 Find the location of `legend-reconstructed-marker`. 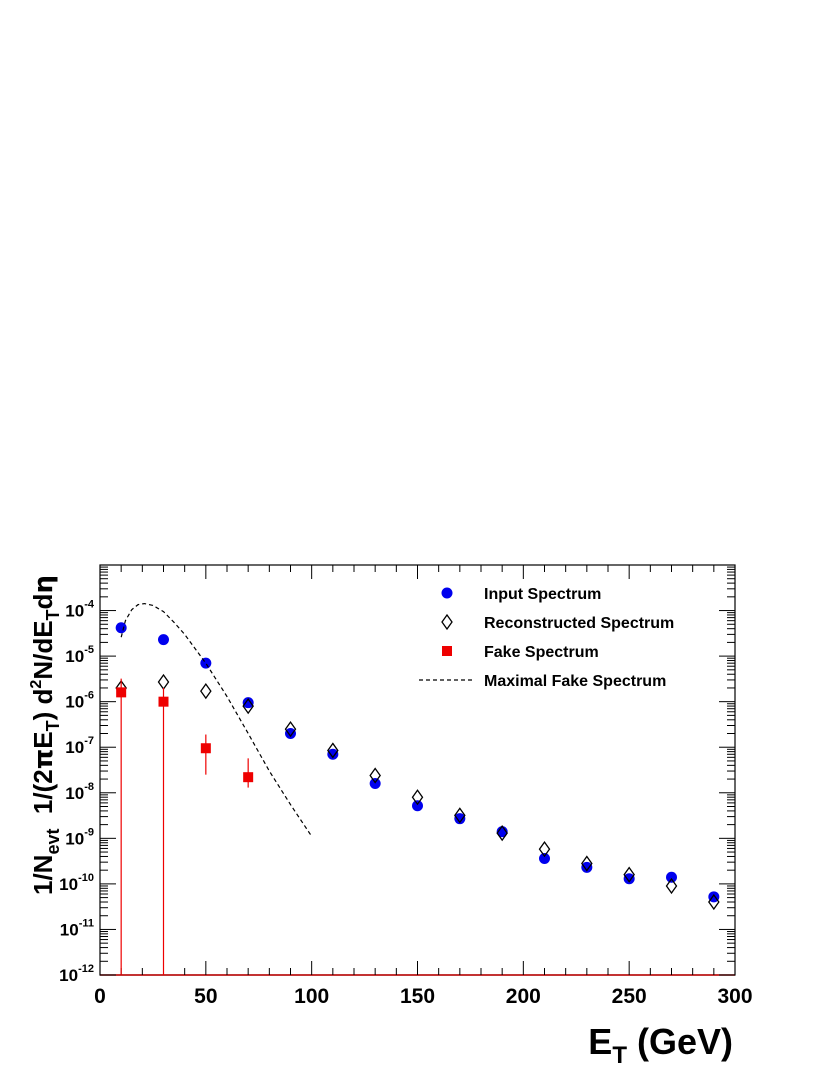

legend-reconstructed-marker is located at coordinates (447, 622).